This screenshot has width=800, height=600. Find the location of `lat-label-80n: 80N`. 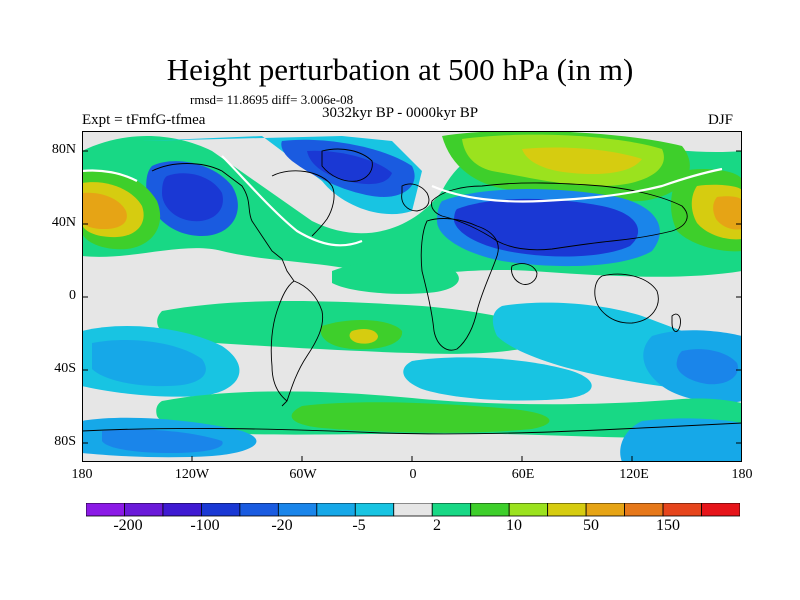

lat-label-80n: 80N is located at coordinates (63, 149).